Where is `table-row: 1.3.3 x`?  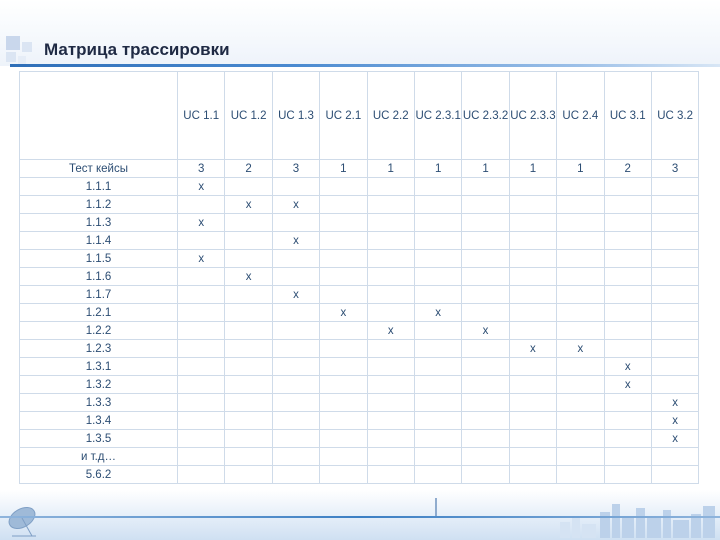 table-row: 1.3.3 x is located at coordinates (359, 402).